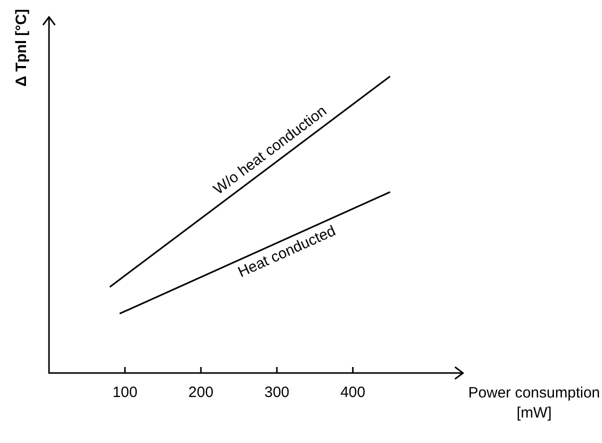 Image resolution: width=602 pixels, height=443 pixels. I want to click on y-axis-title: Δ Tpnl [°C], so click(21, 47).